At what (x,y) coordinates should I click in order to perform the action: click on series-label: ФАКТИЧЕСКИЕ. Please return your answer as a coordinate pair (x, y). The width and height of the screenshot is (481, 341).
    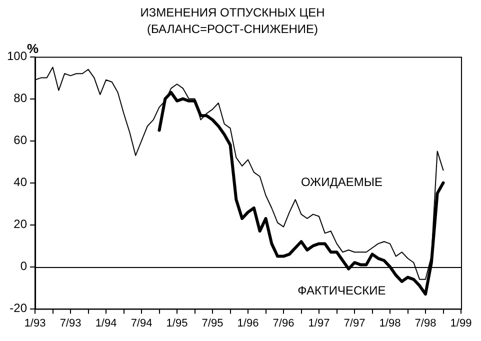
    Looking at the image, I should click on (342, 290).